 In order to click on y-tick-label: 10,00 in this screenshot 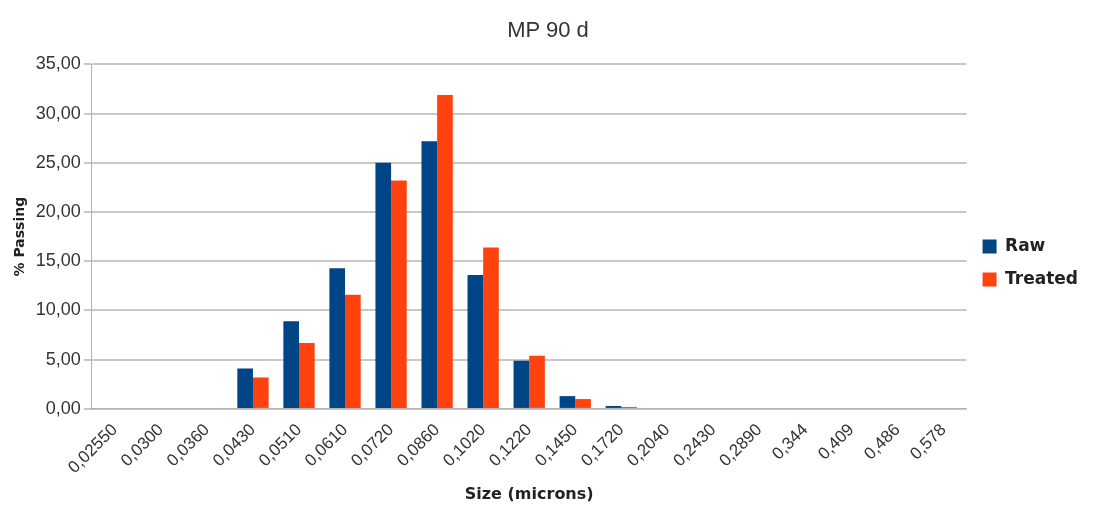, I will do `click(58, 309)`.